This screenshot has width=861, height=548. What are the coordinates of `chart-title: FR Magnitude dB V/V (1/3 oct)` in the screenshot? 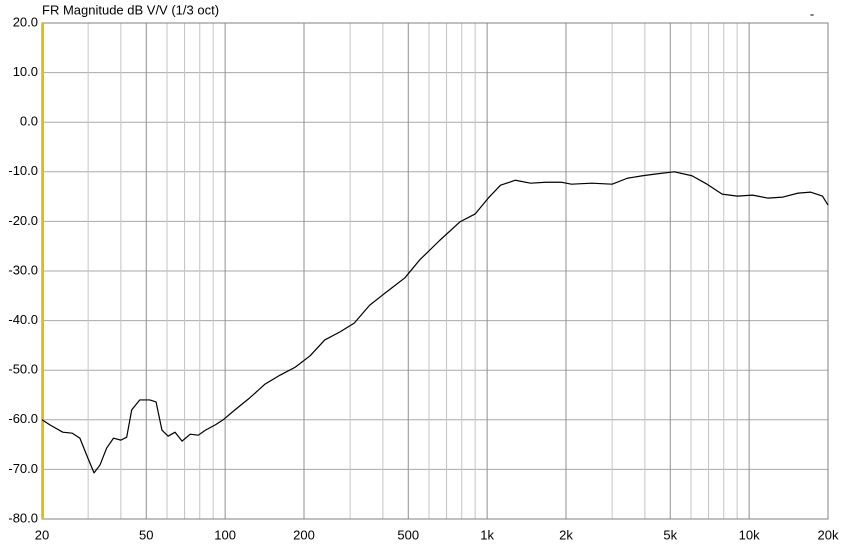 It's located at (130, 9).